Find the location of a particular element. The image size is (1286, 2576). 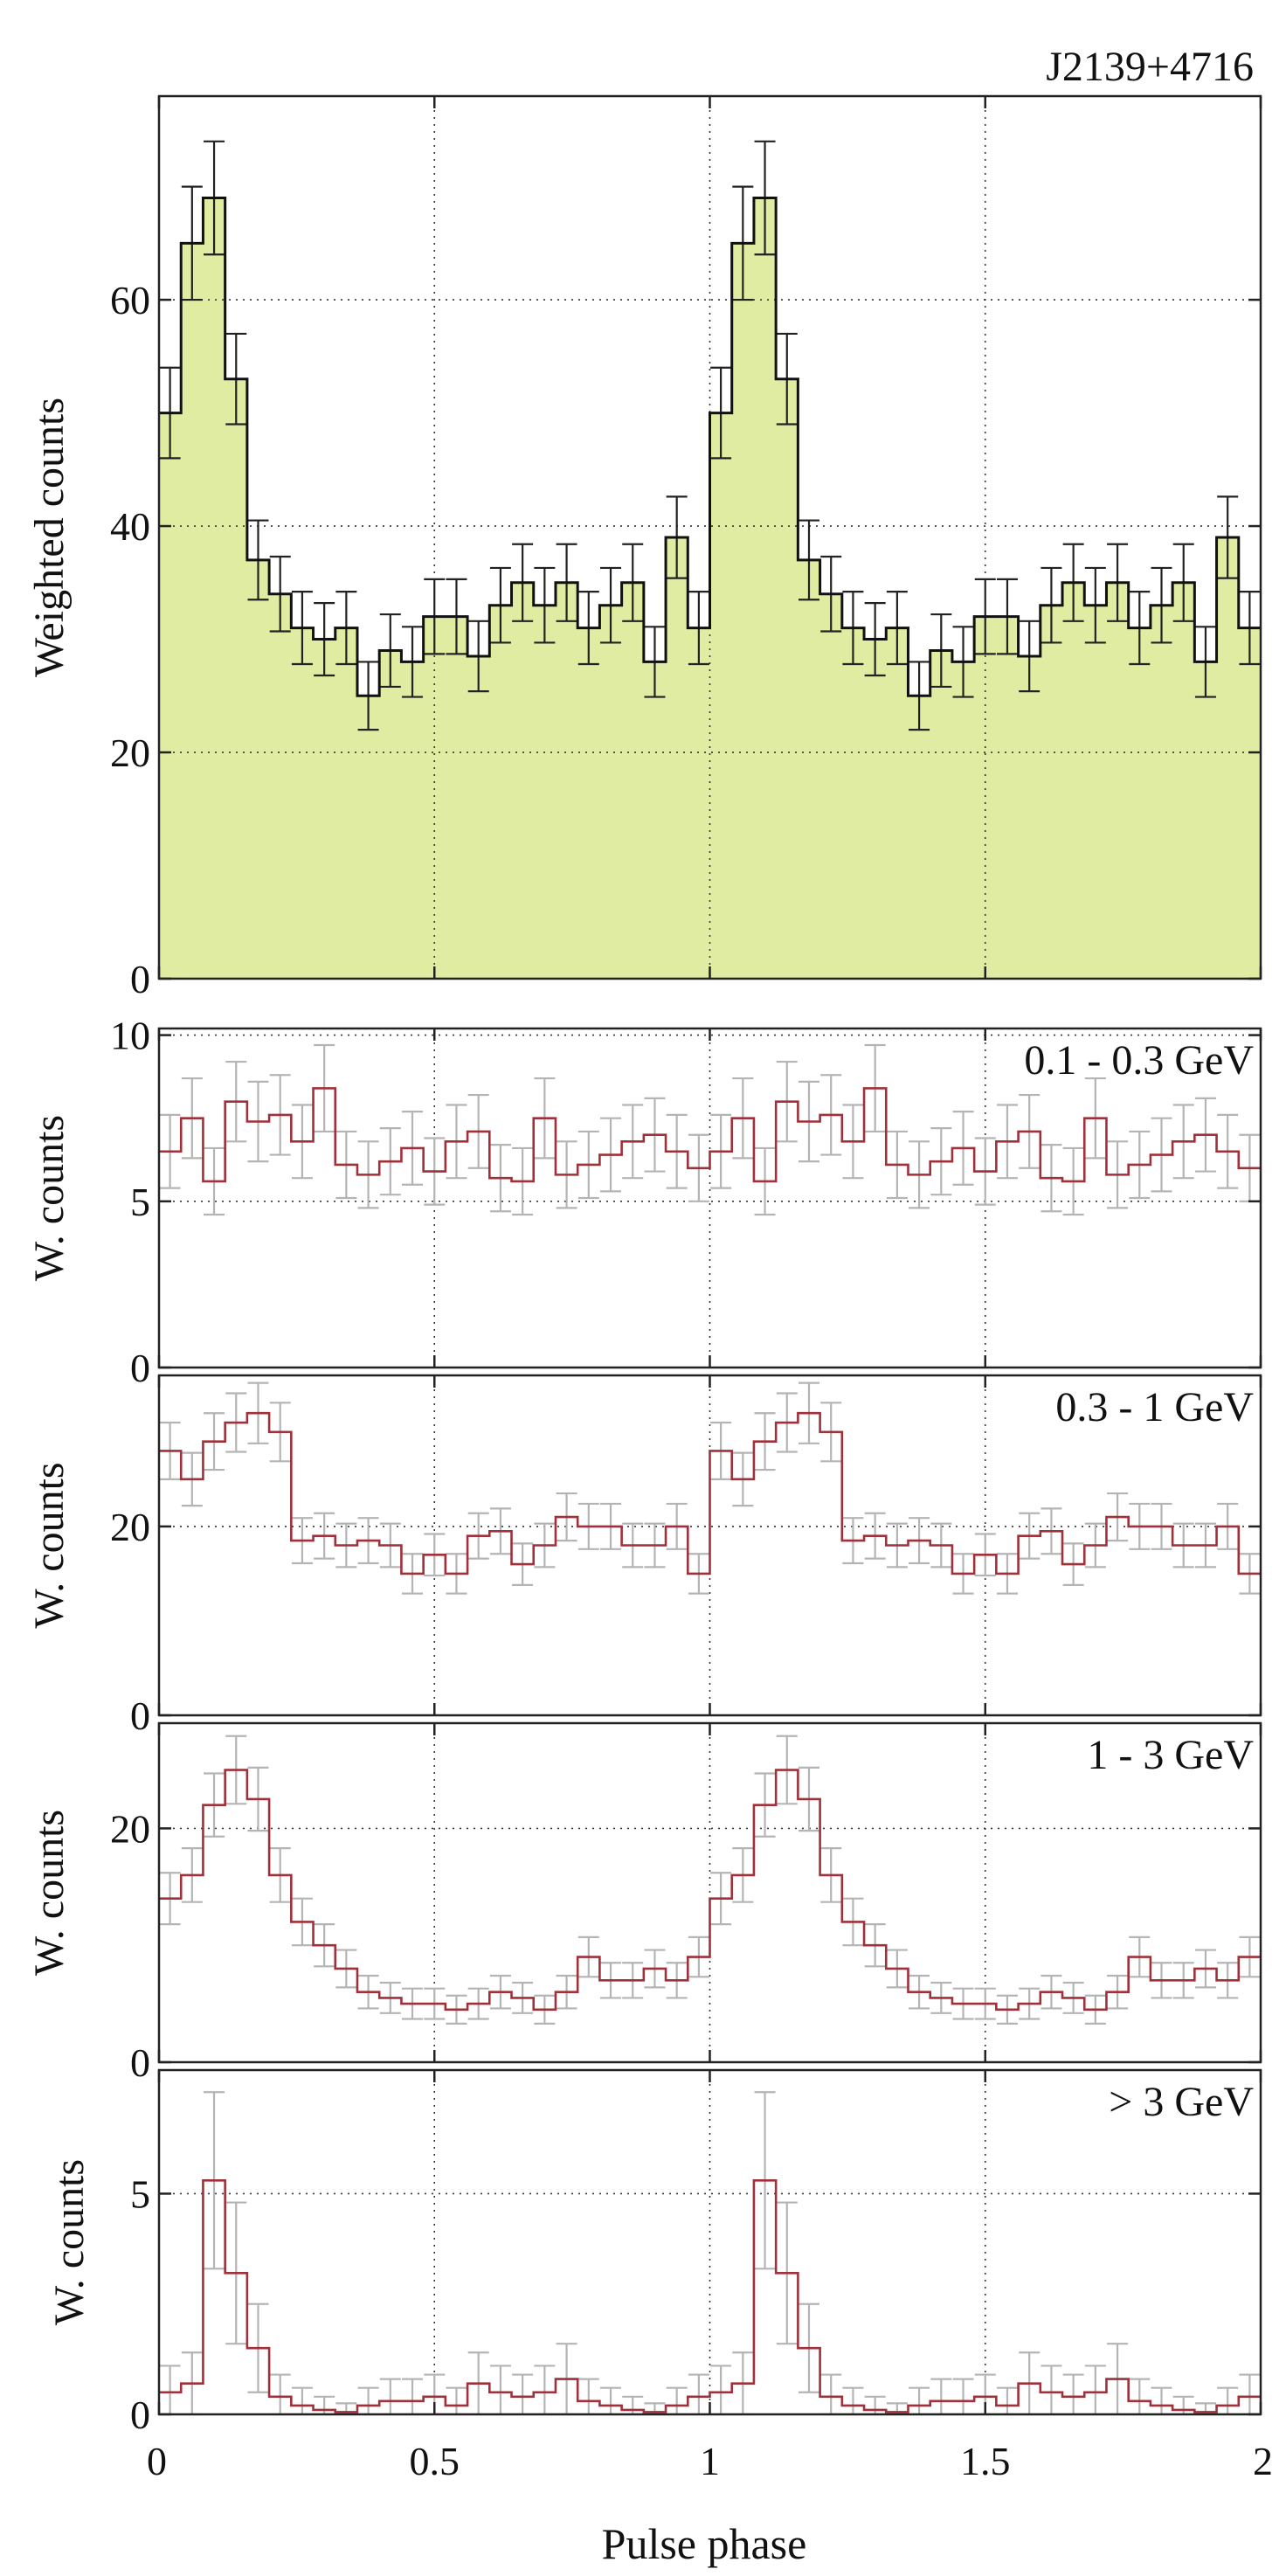

panel-4: 0 5 W. counts > 3 GeV is located at coordinates (654, 2252).